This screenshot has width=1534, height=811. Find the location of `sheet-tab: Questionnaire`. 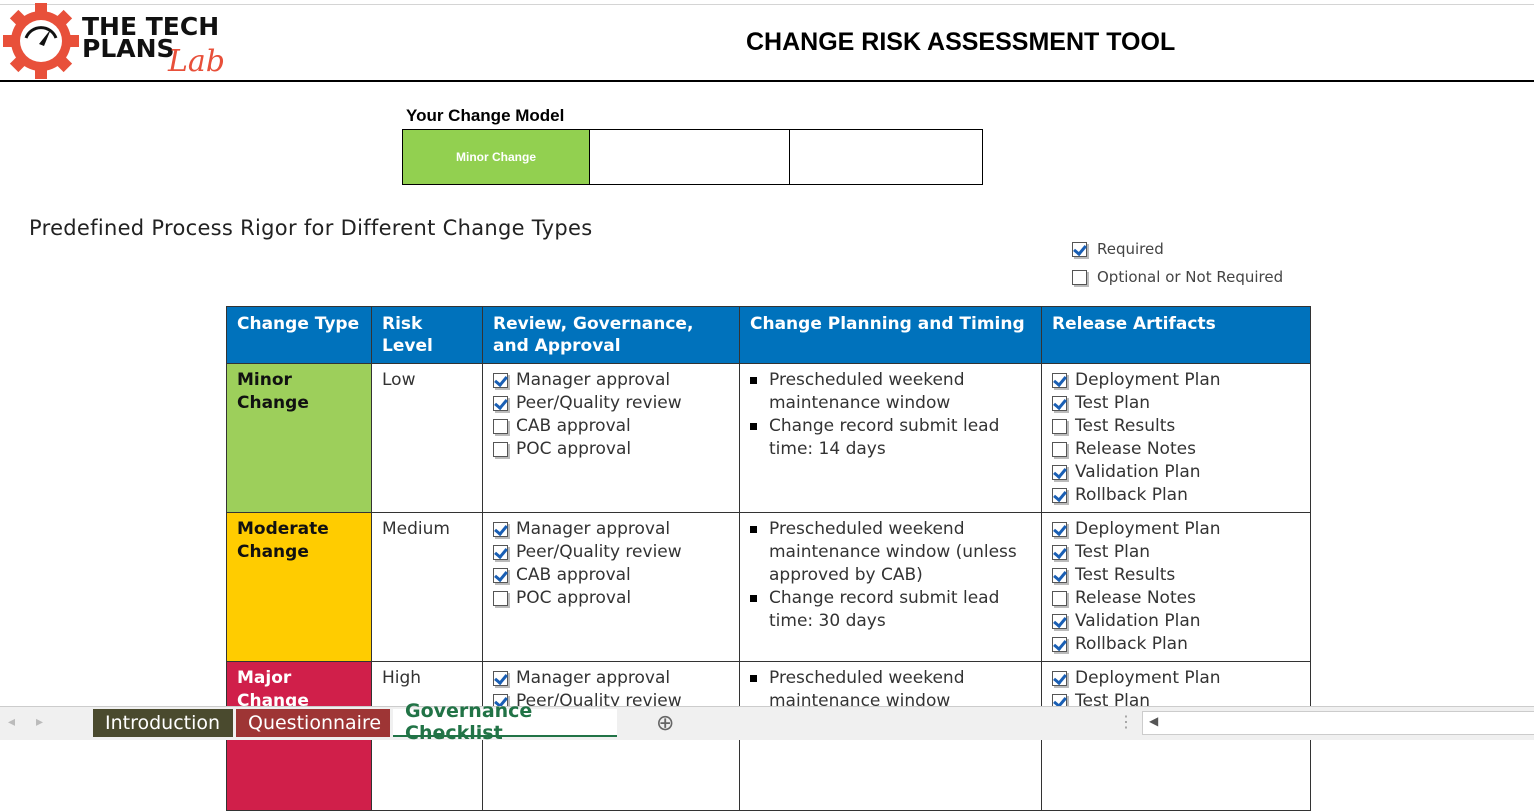

sheet-tab: Questionnaire is located at coordinates (313, 723).